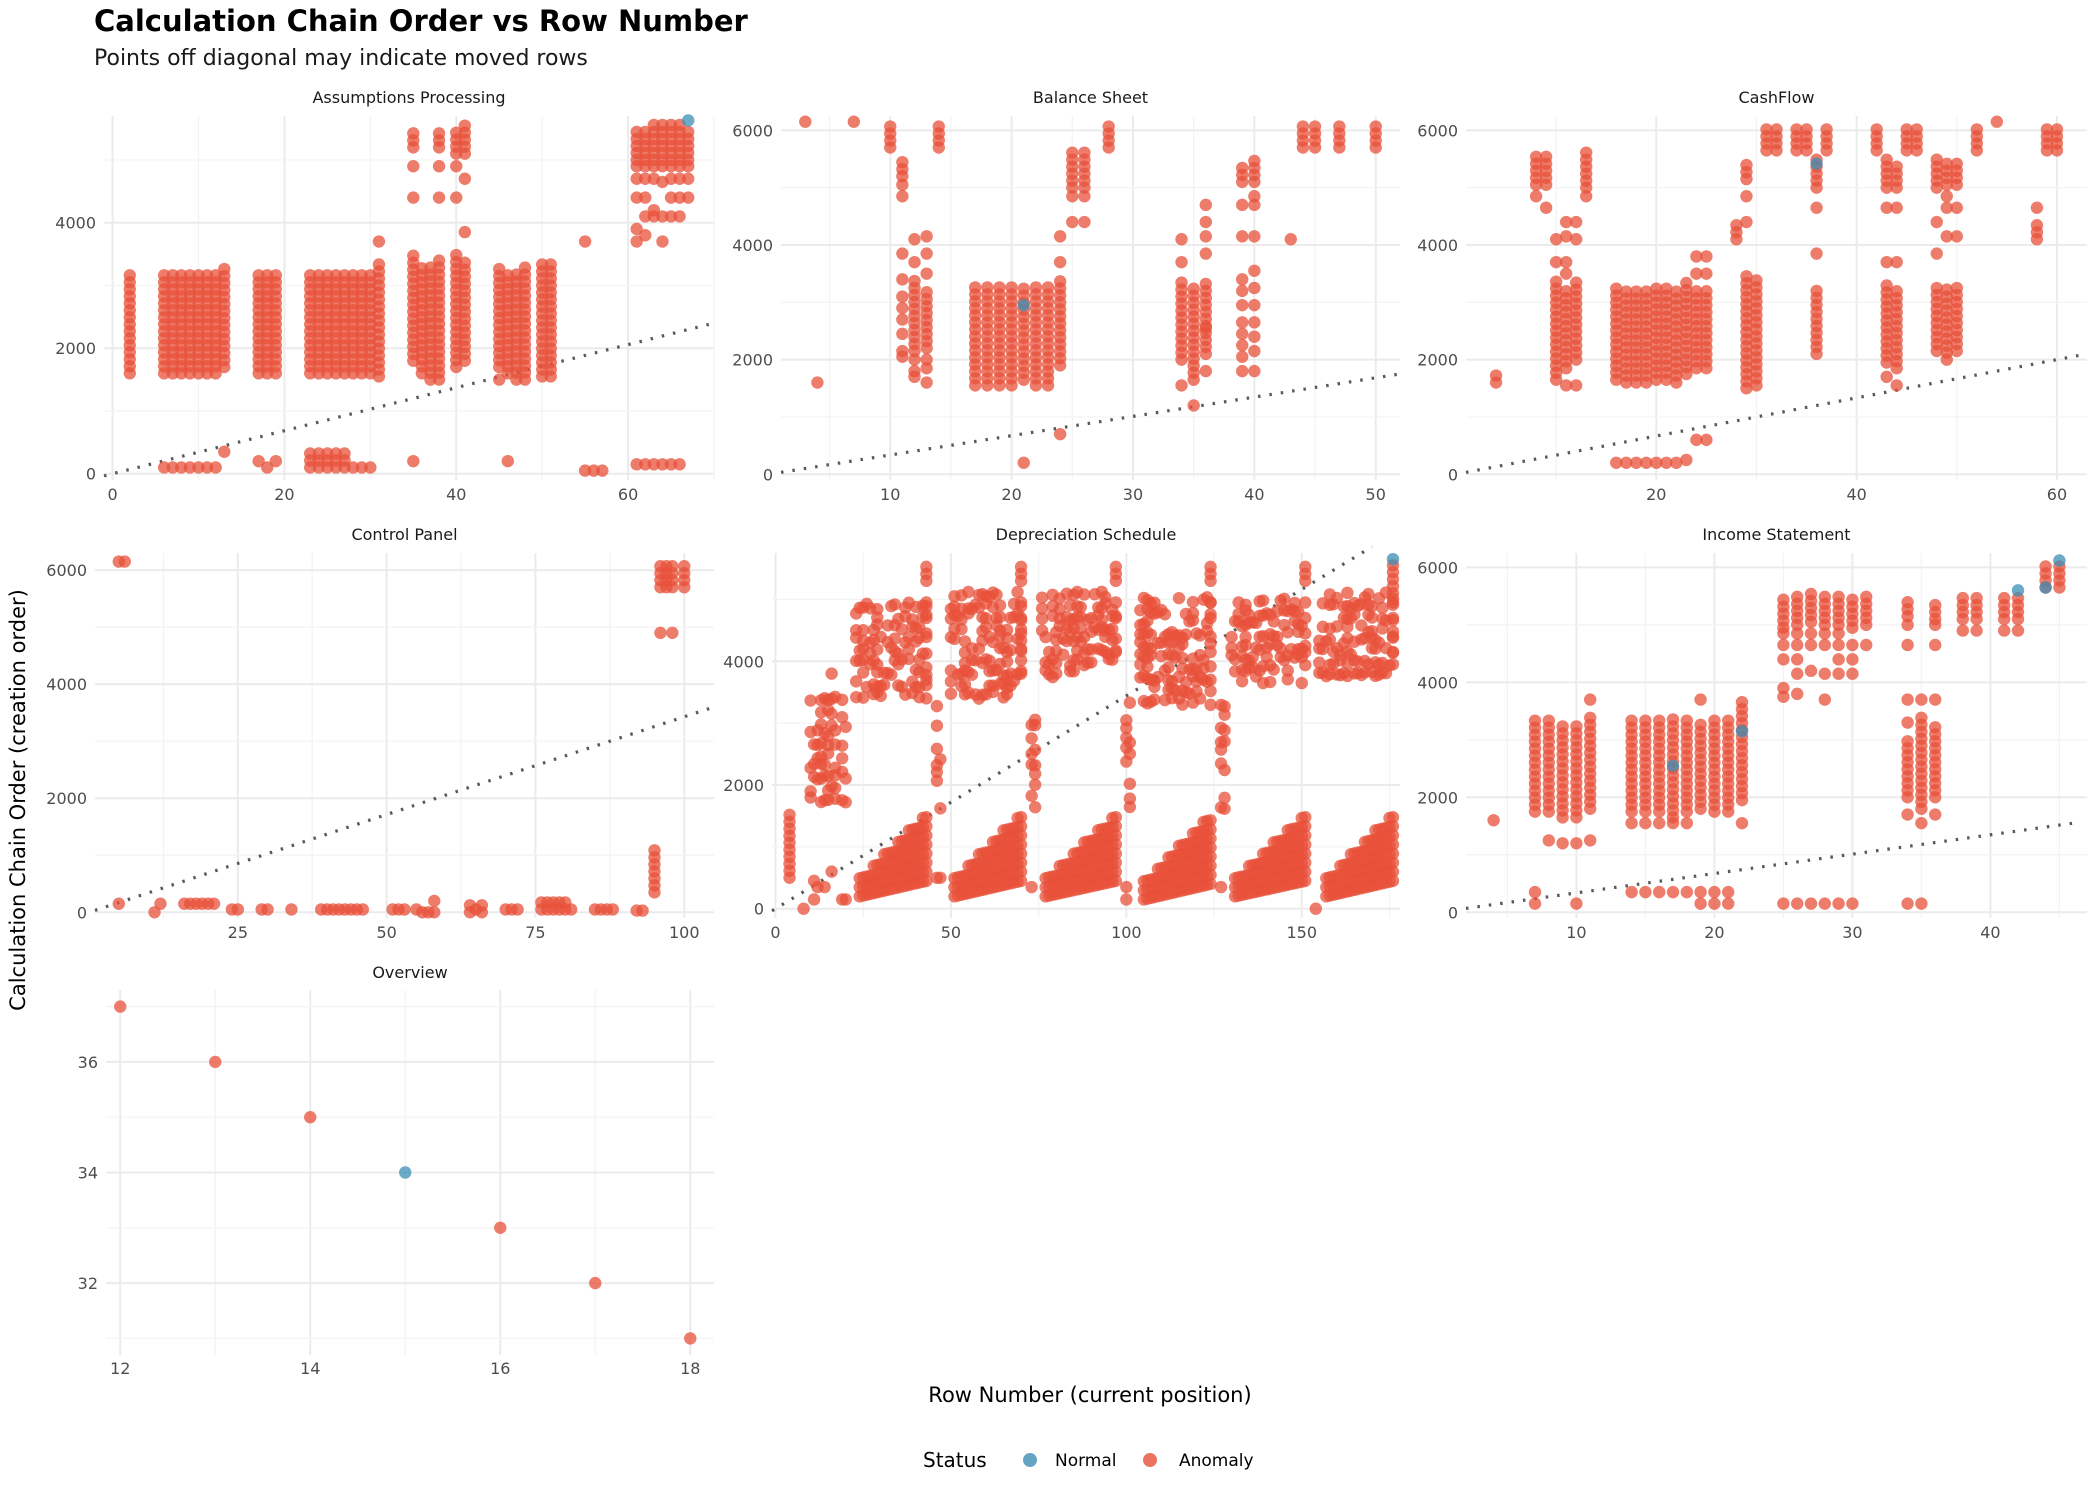 This screenshot has width=2100, height=1500. I want to click on y-tick-label: 32, so click(88, 1283).